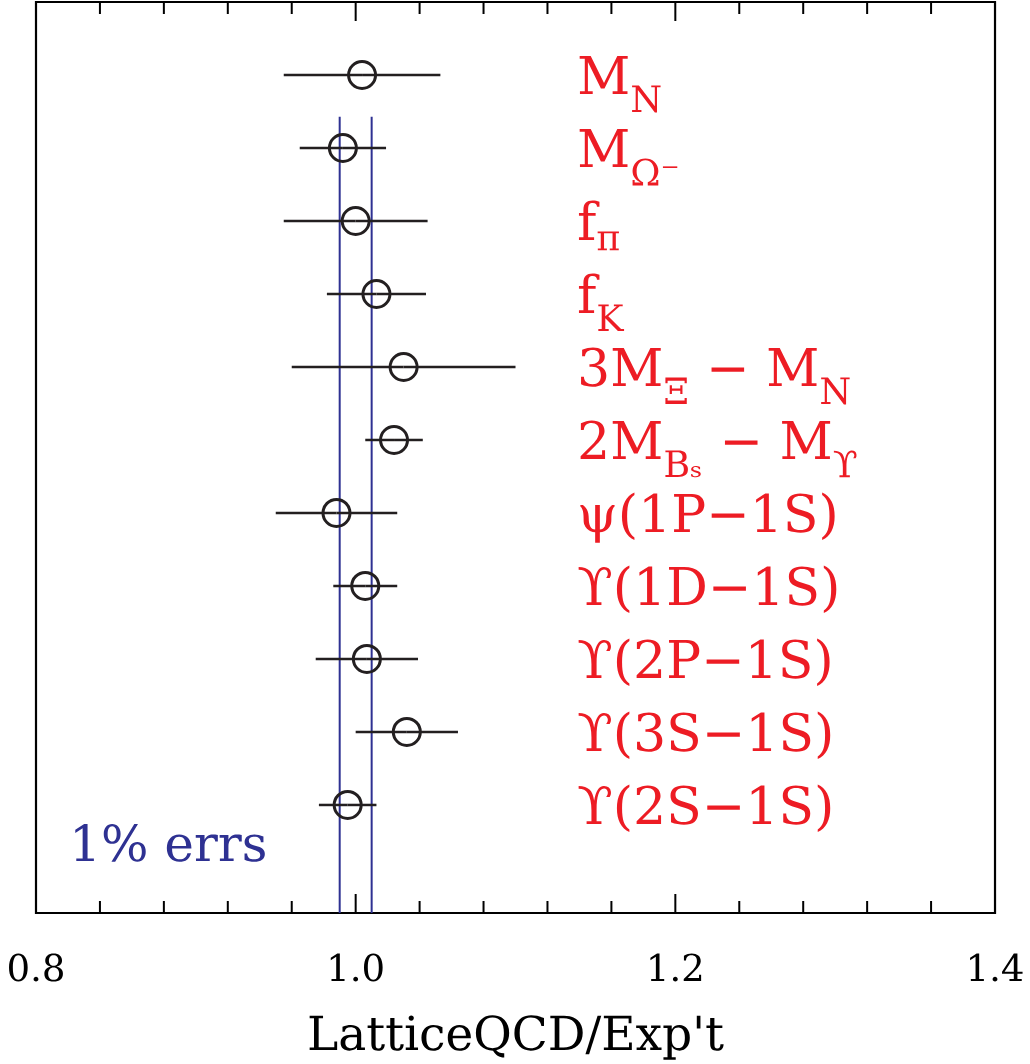  Describe the element at coordinates (715, 376) in the screenshot. I see `y-tick-label: 3M$_{Ξ}$ − M$_{N}$` at that location.